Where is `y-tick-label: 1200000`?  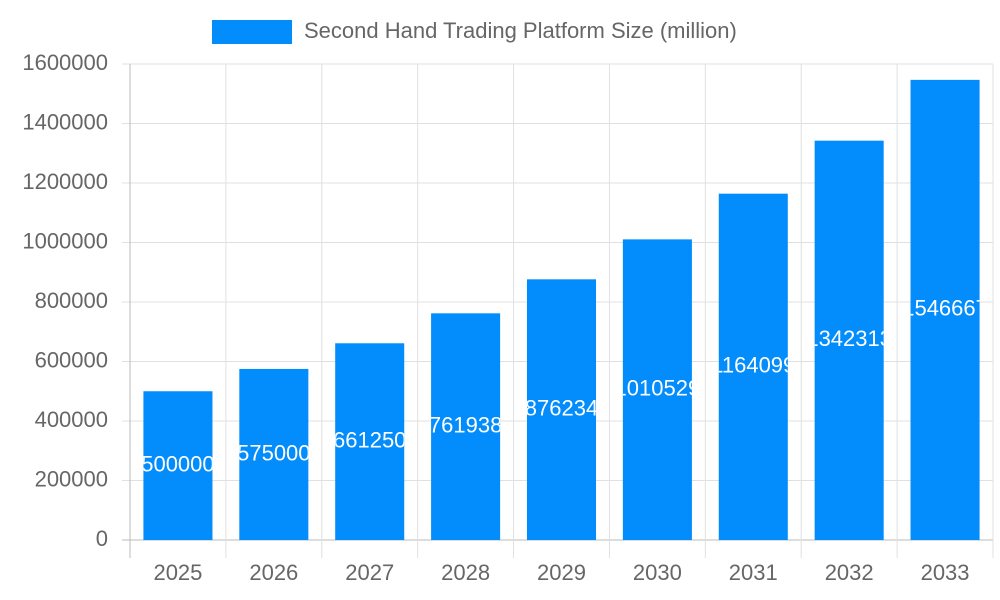
y-tick-label: 1200000 is located at coordinates (65, 181).